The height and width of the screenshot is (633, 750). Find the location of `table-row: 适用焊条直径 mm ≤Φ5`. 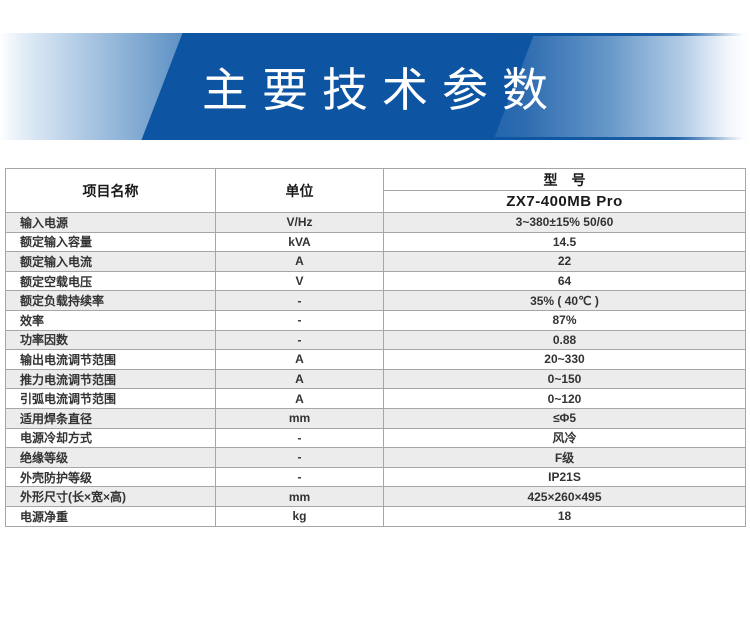

table-row: 适用焊条直径 mm ≤Φ5 is located at coordinates (375, 418).